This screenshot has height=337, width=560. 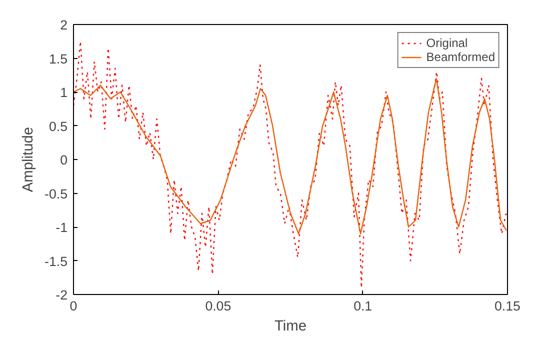 What do you see at coordinates (74, 306) in the screenshot?
I see `x-tick-label: 0` at bounding box center [74, 306].